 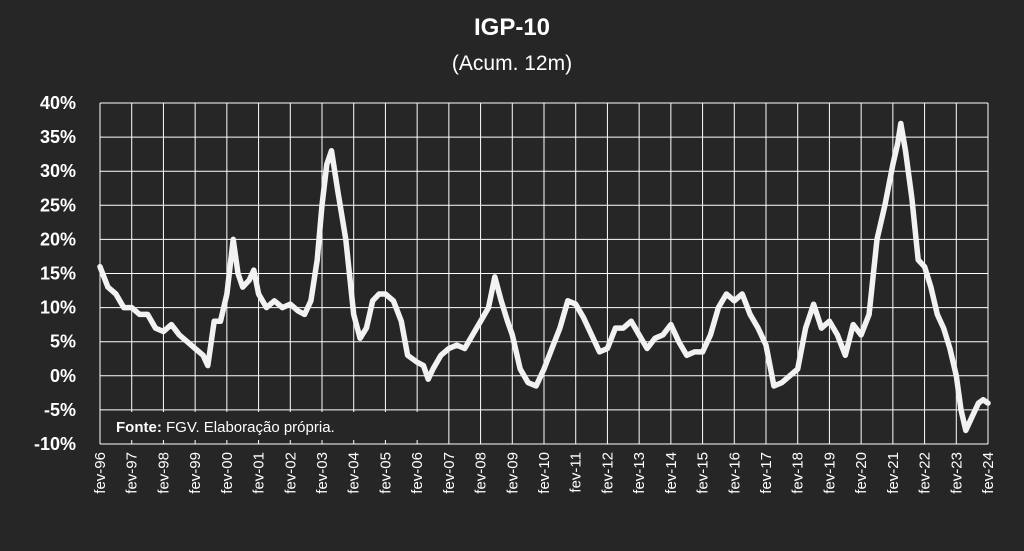 What do you see at coordinates (58, 103) in the screenshot?
I see `y-tick-label: 40%` at bounding box center [58, 103].